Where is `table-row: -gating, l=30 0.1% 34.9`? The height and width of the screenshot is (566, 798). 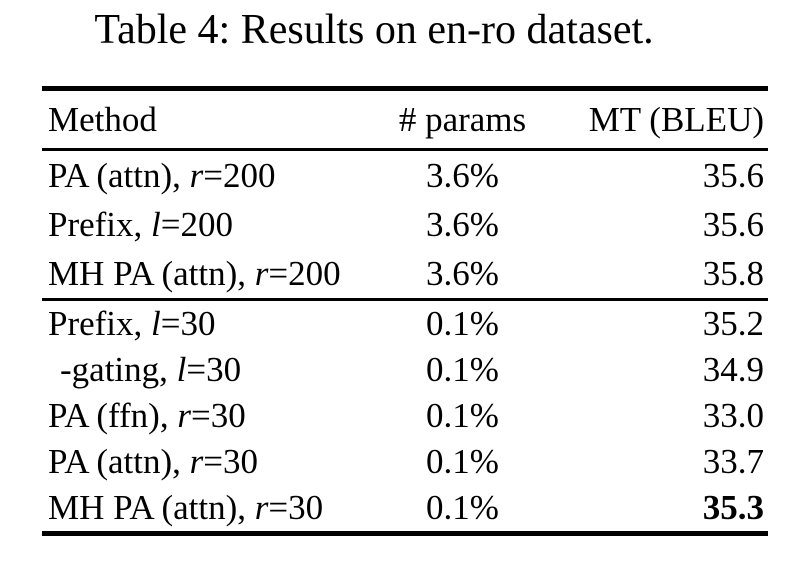 table-row: -gating, l=30 0.1% 34.9 is located at coordinates (405, 370).